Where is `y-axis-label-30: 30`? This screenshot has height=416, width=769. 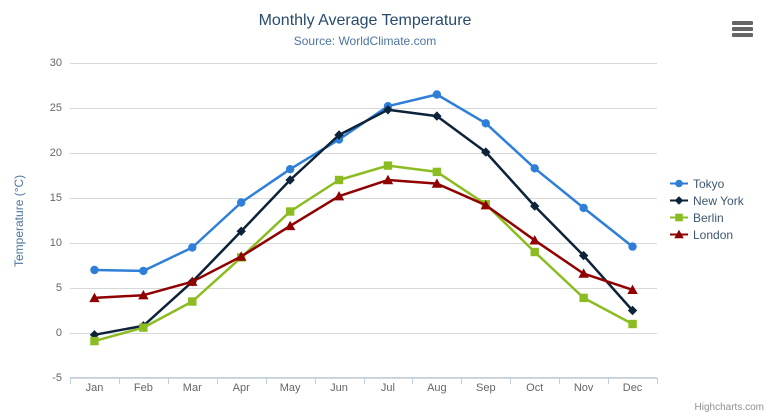
y-axis-label-30: 30 is located at coordinates (55, 63).